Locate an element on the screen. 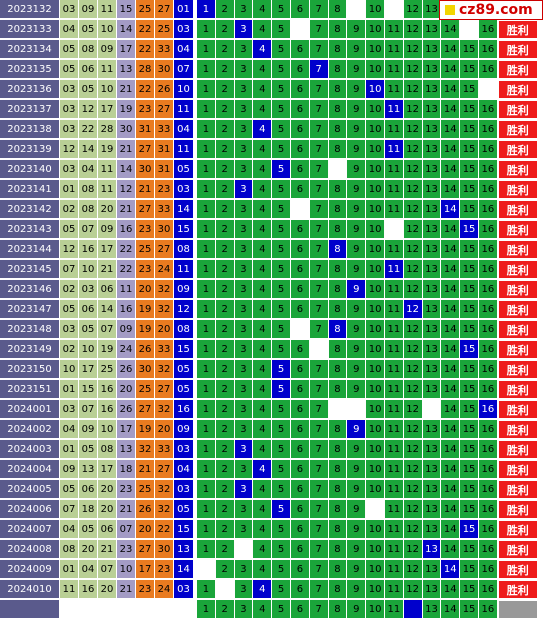 This screenshot has height=625, width=543. draw-number-cell: 33 is located at coordinates (164, 349).